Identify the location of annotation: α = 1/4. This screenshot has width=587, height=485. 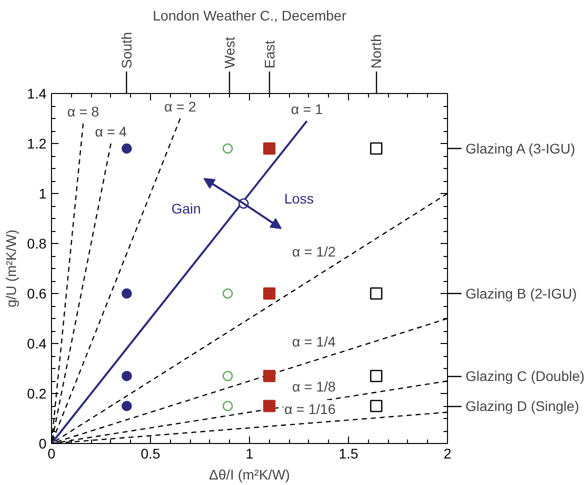
(314, 342).